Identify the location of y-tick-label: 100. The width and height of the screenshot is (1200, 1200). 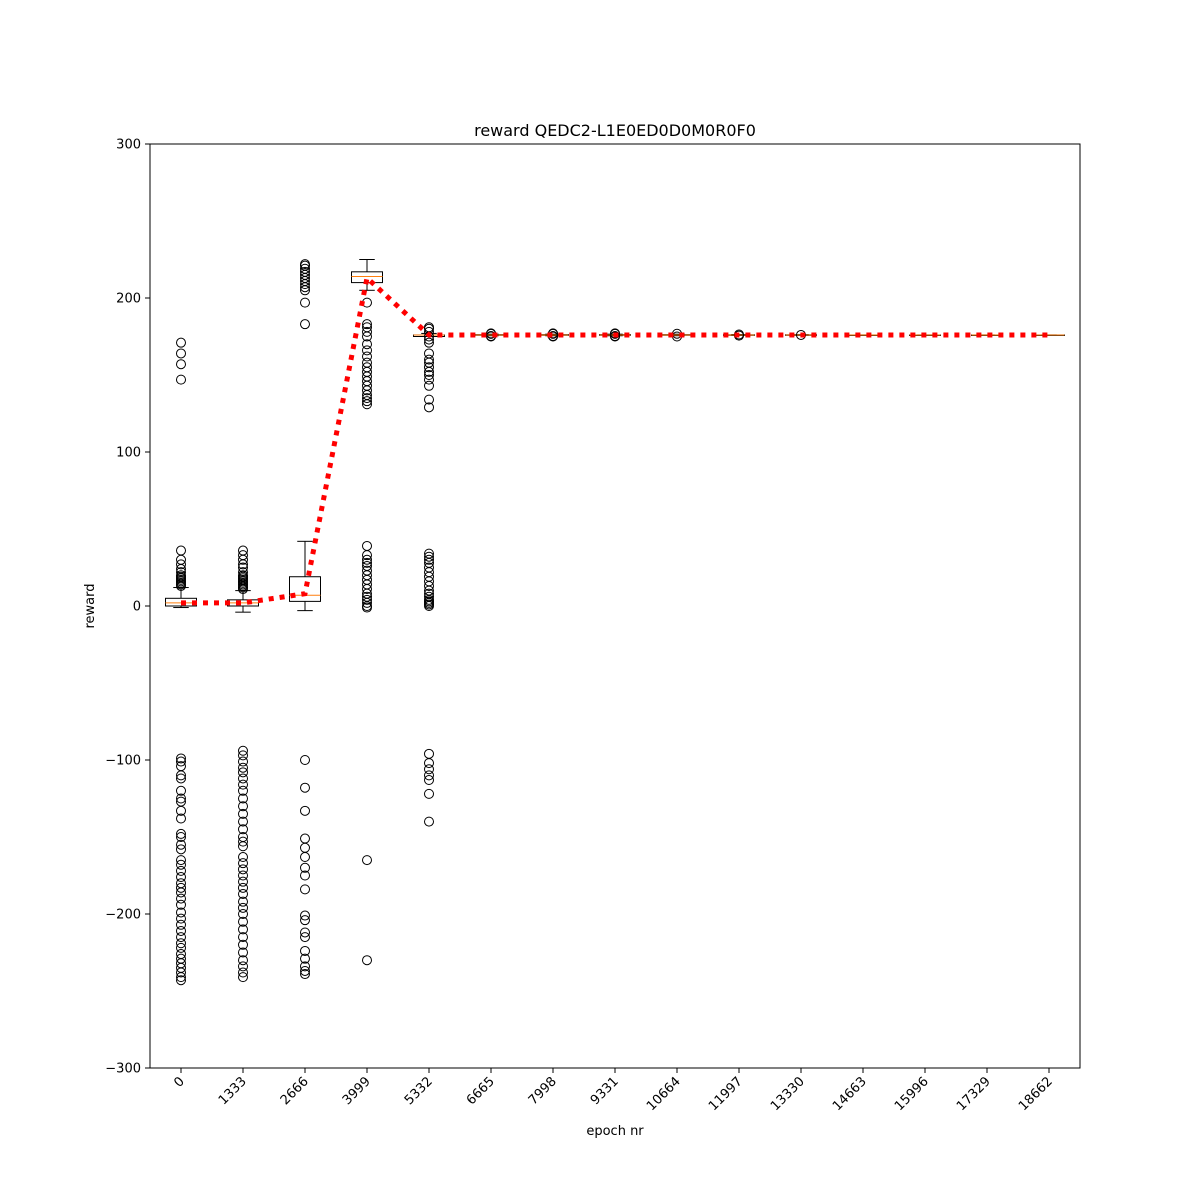
(128, 453).